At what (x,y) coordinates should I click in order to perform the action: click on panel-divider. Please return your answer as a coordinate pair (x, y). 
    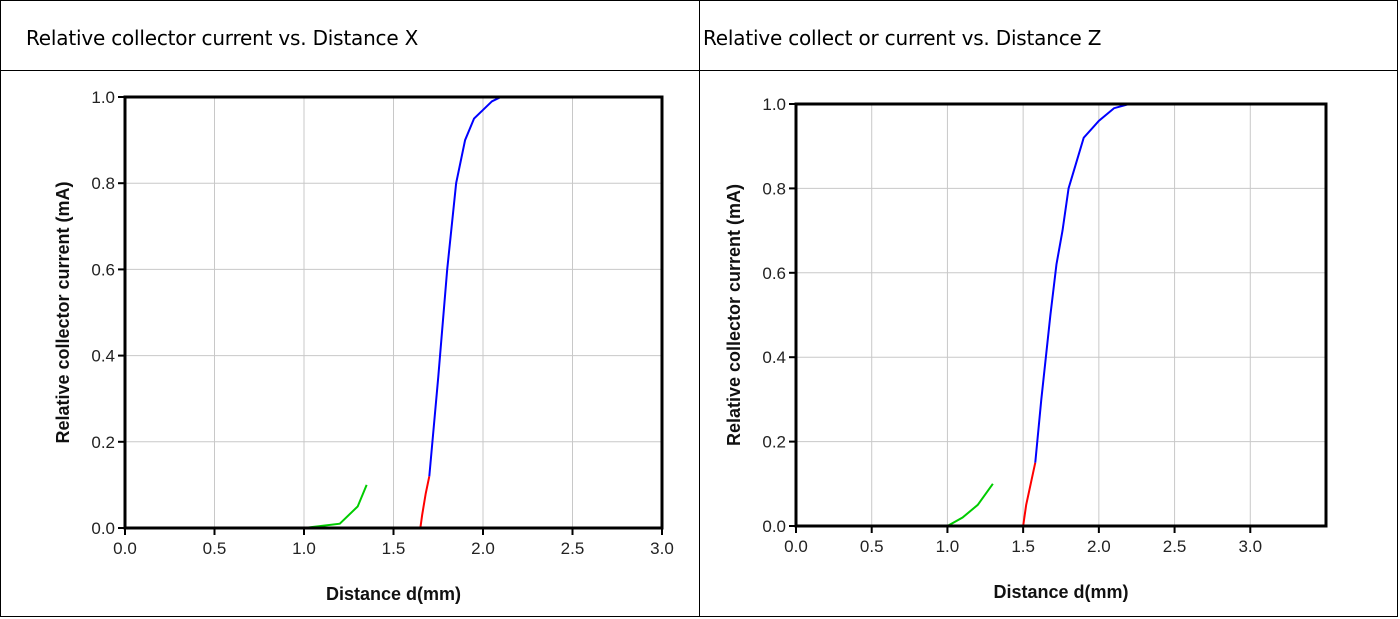
    Looking at the image, I should click on (699, 308).